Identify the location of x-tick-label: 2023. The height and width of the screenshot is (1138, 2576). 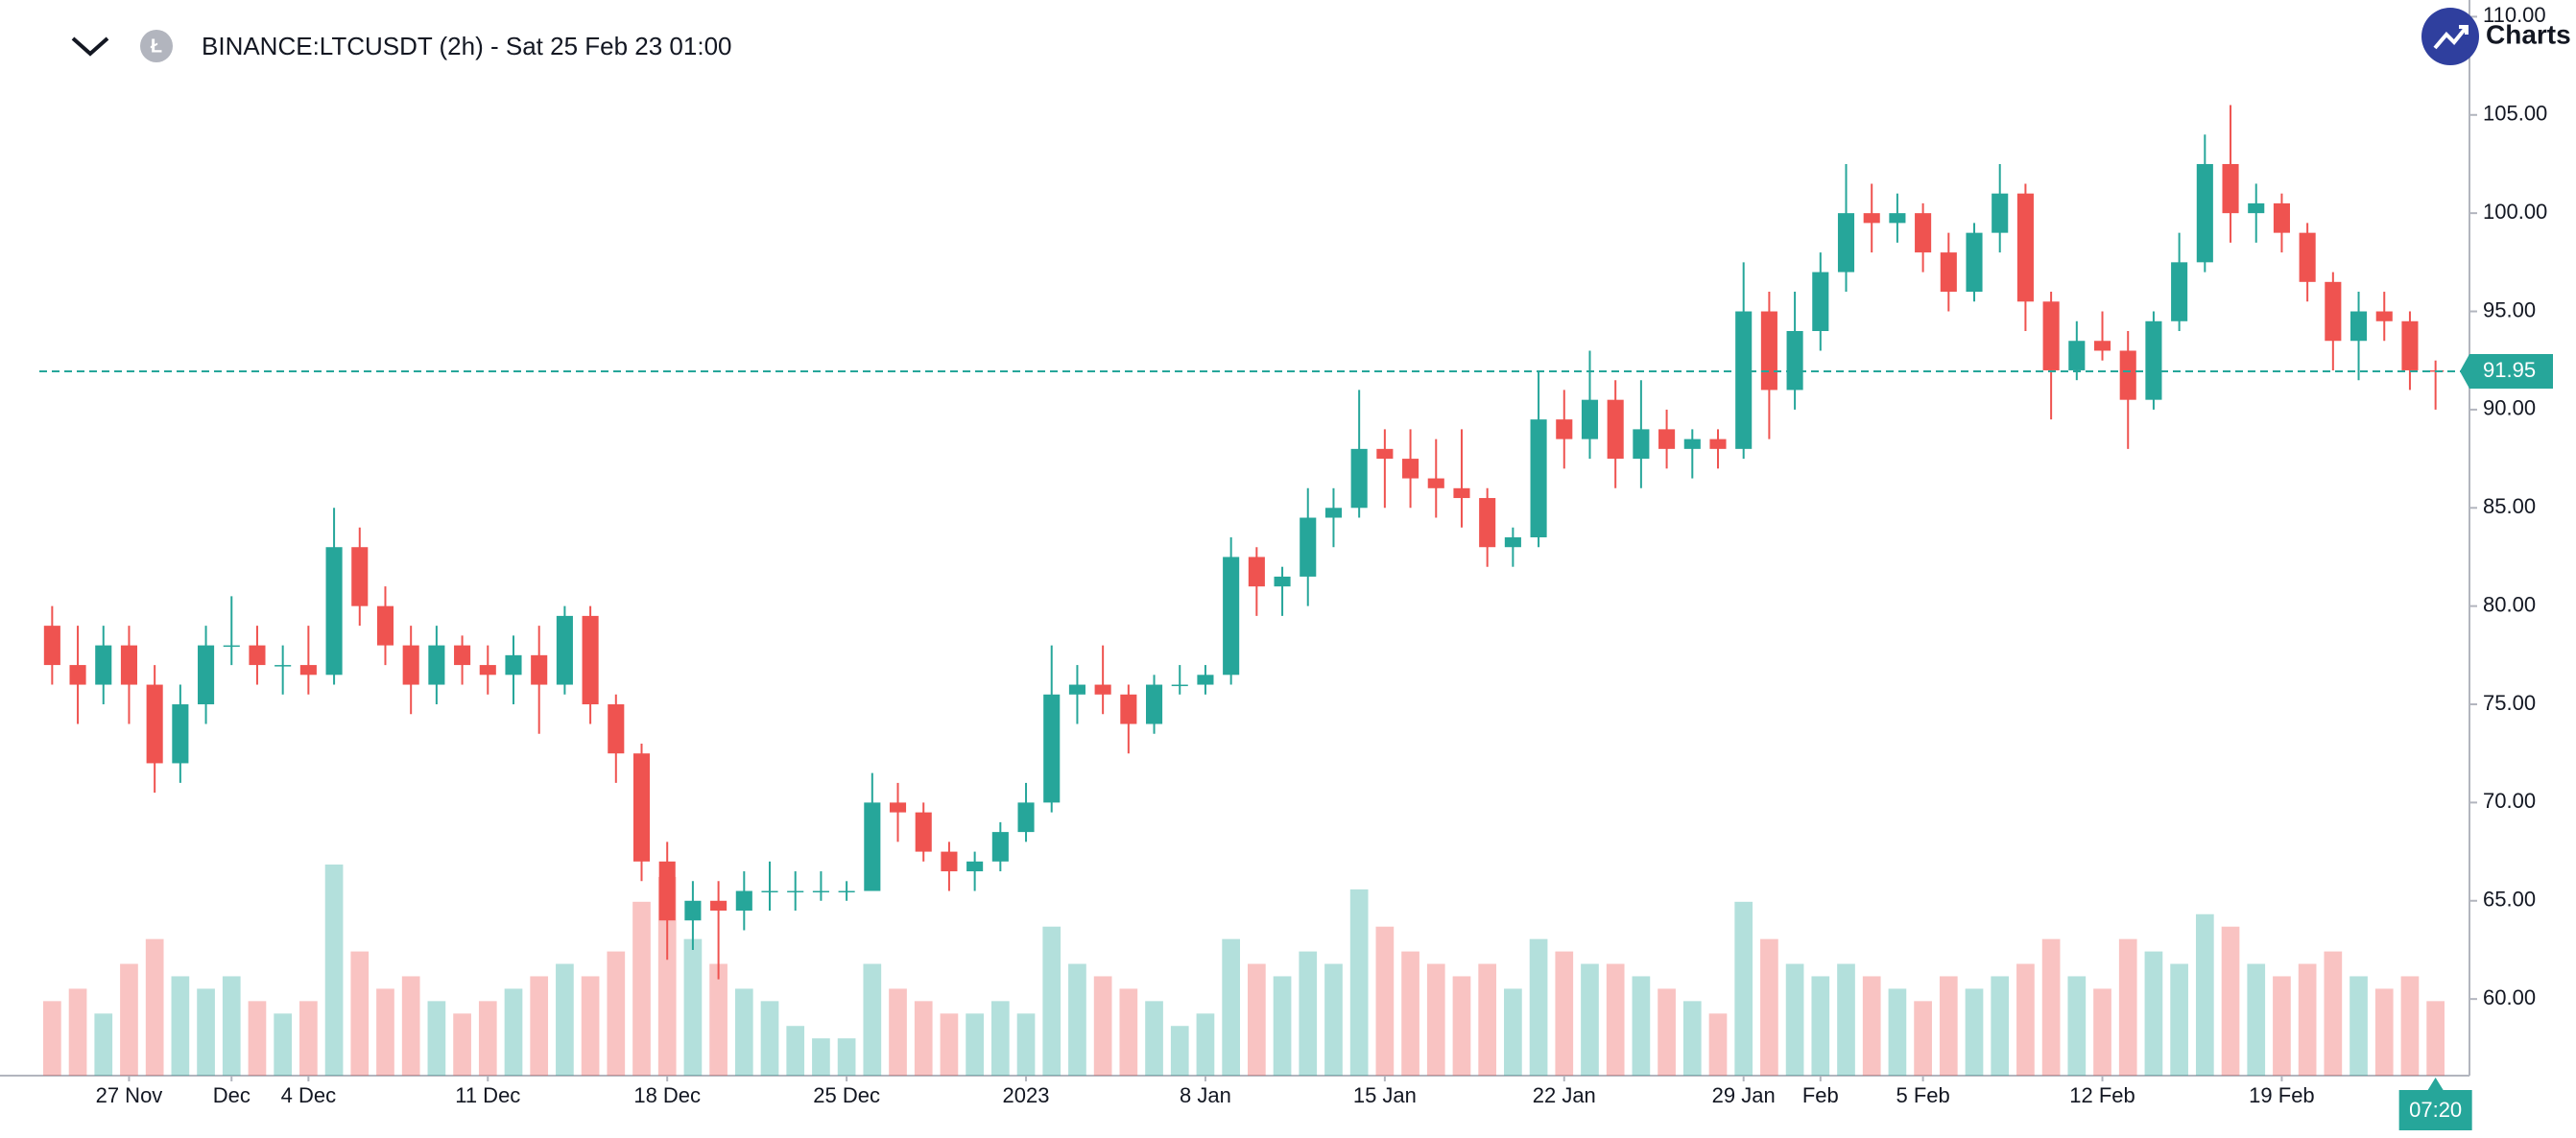
(1026, 1095).